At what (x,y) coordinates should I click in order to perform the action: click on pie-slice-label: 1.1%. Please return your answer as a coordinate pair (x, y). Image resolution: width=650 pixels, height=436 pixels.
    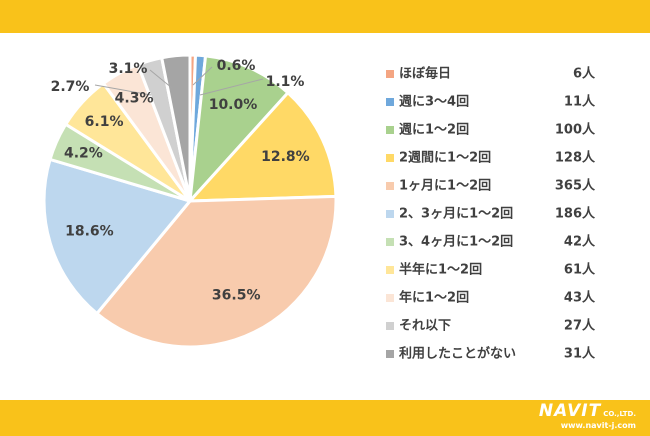
    Looking at the image, I should click on (285, 82).